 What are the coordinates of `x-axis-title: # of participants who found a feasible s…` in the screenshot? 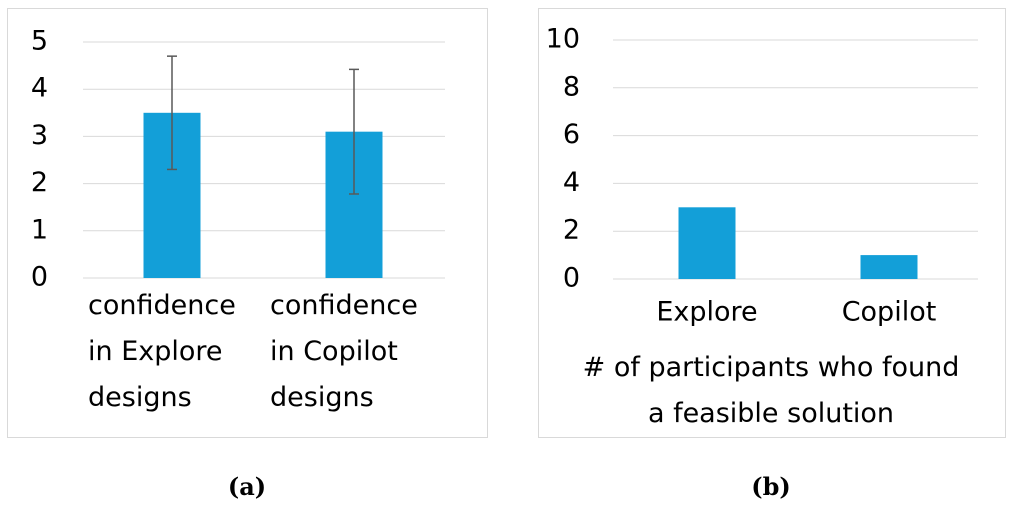 It's located at (771, 390).